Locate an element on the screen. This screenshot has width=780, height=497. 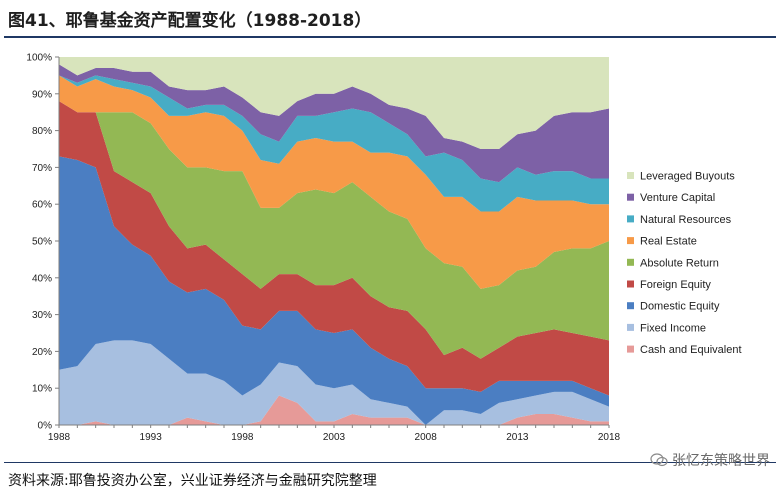
y-tick-label: 50% is located at coordinates (42, 242).